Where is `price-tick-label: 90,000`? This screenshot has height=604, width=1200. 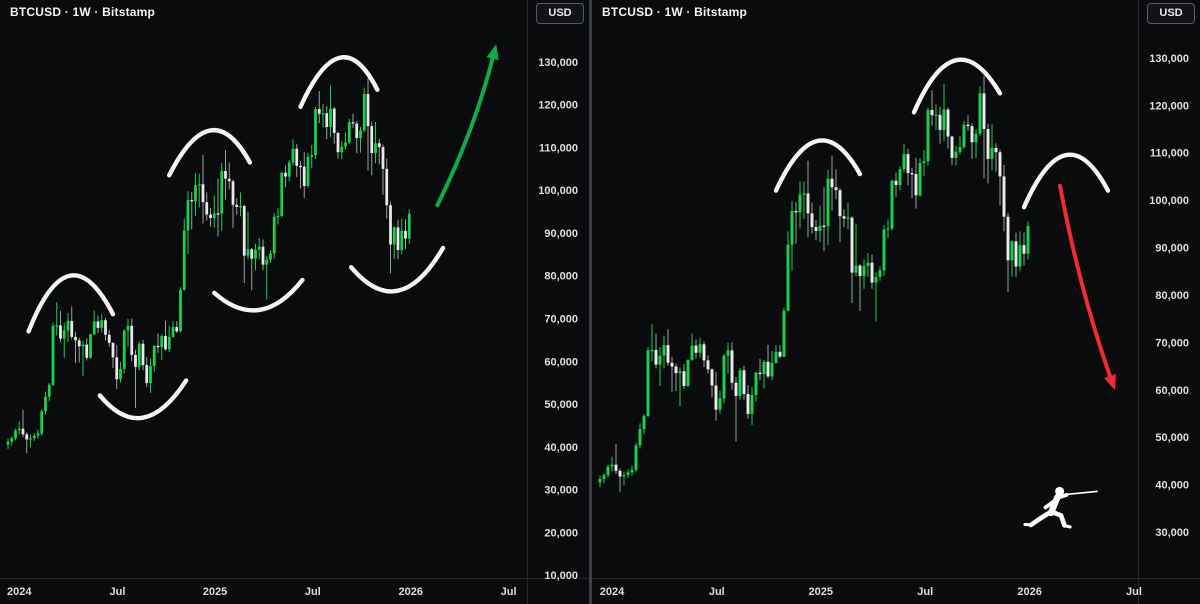
price-tick-label: 90,000 is located at coordinates (1172, 249).